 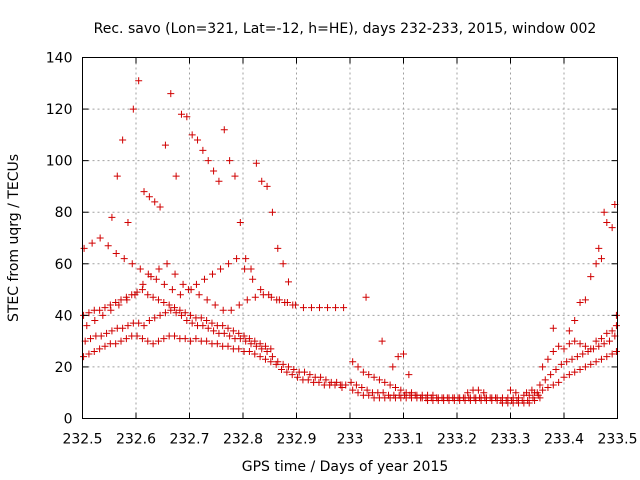 I want to click on y-tick-label: 20, so click(x=64, y=368).